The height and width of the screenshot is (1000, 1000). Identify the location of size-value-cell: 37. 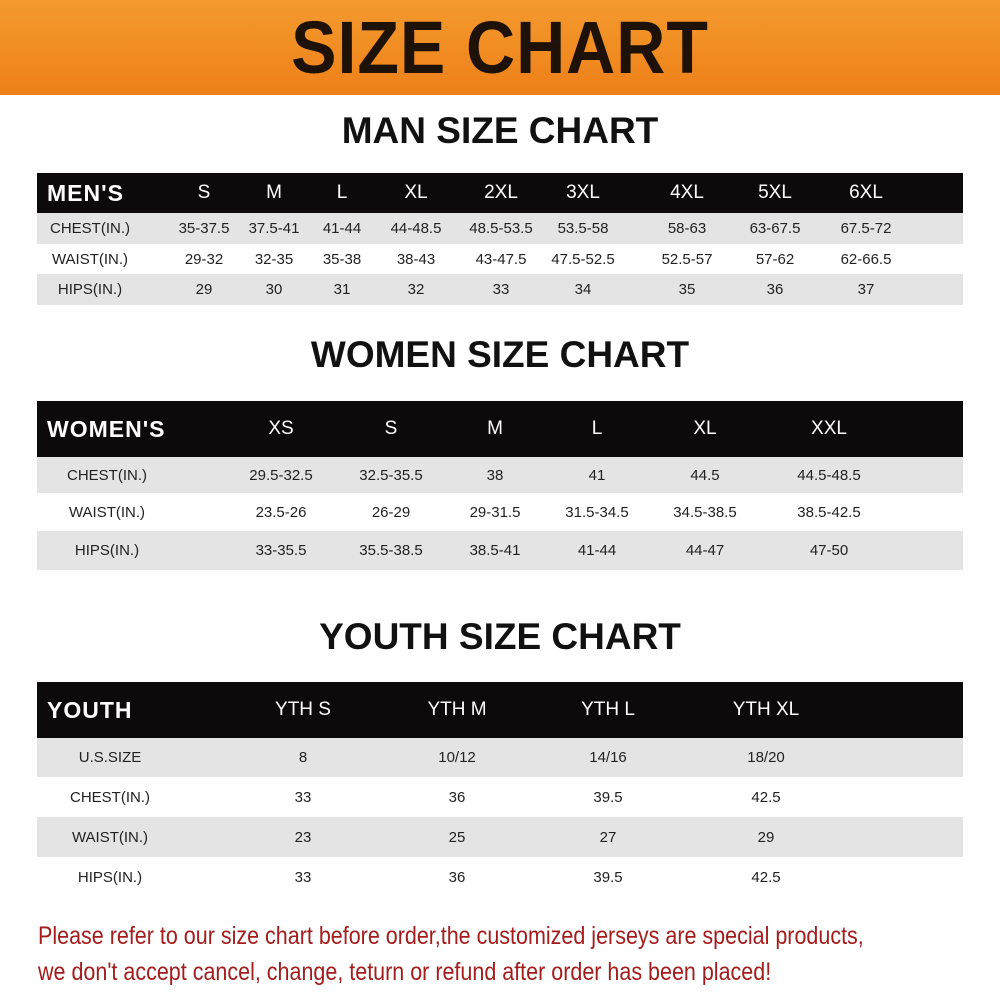
(866, 289).